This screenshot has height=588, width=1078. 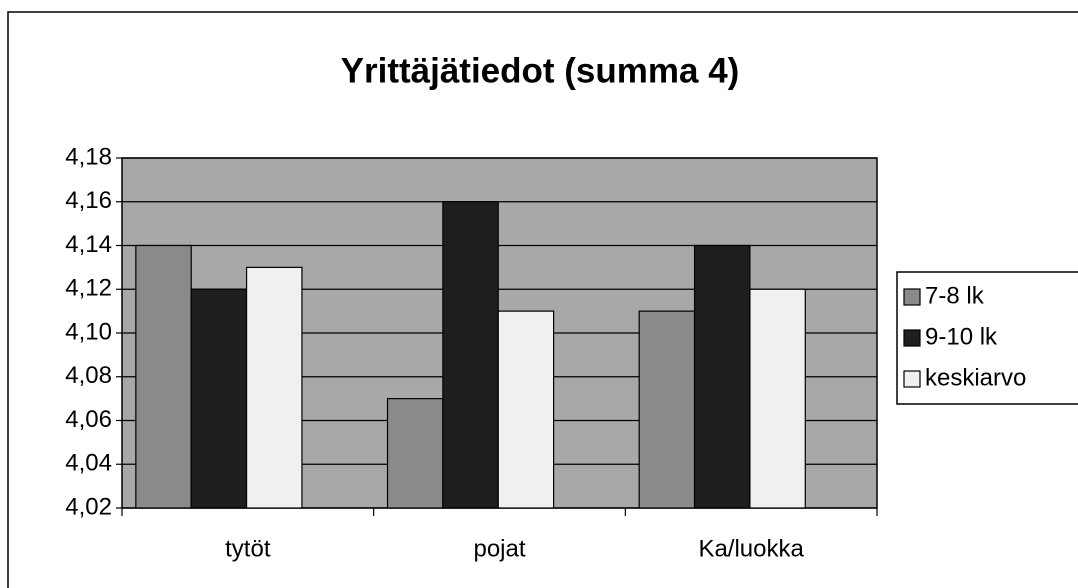 I want to click on y-tick-label: 4,10, so click(x=88, y=331).